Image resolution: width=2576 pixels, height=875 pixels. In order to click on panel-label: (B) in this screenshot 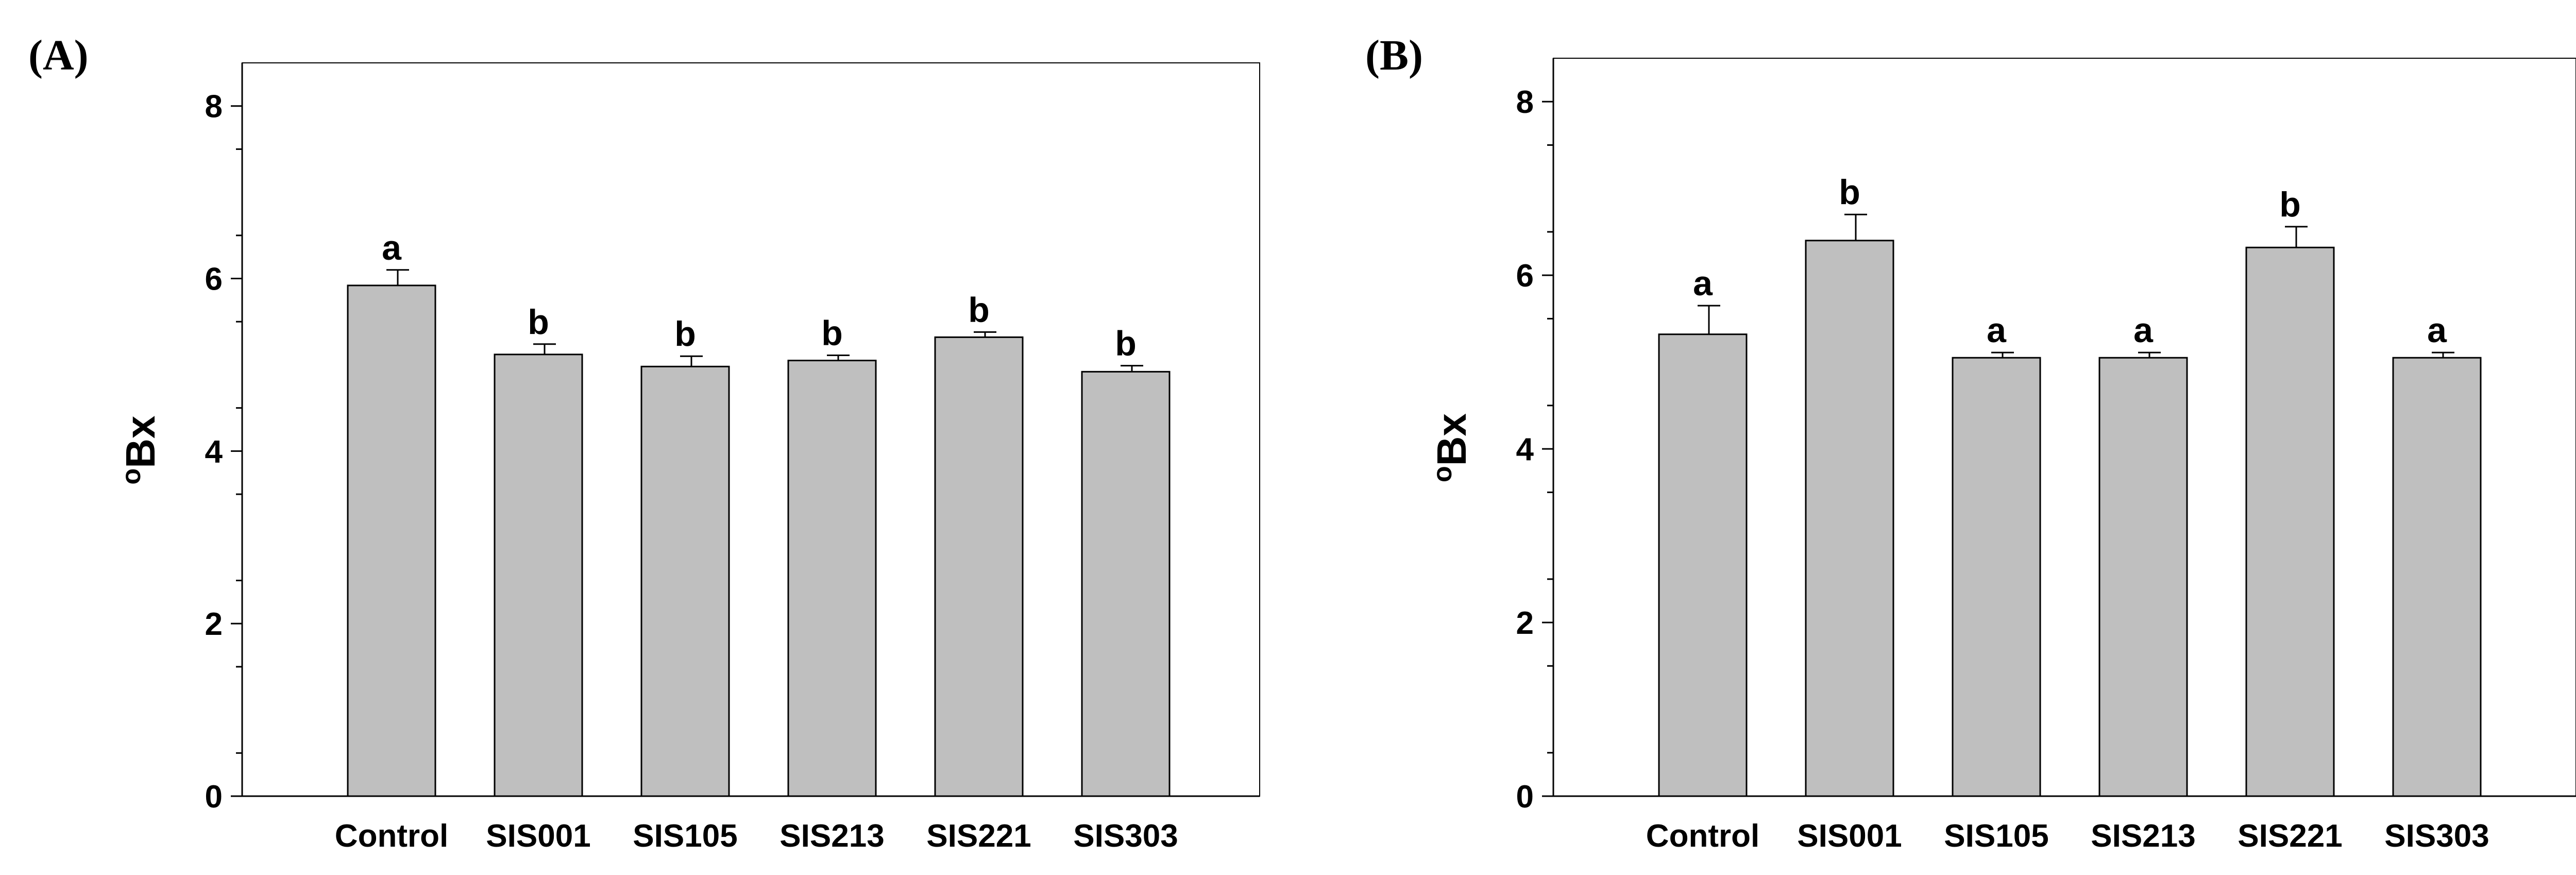, I will do `click(1394, 55)`.